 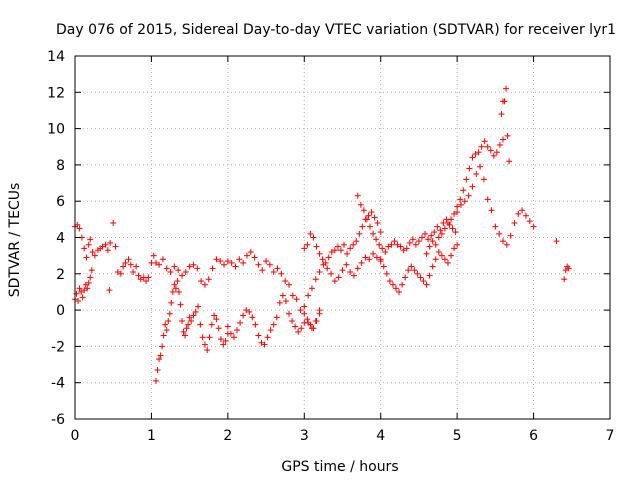 What do you see at coordinates (56, 130) in the screenshot?
I see `y-tick-label: 10` at bounding box center [56, 130].